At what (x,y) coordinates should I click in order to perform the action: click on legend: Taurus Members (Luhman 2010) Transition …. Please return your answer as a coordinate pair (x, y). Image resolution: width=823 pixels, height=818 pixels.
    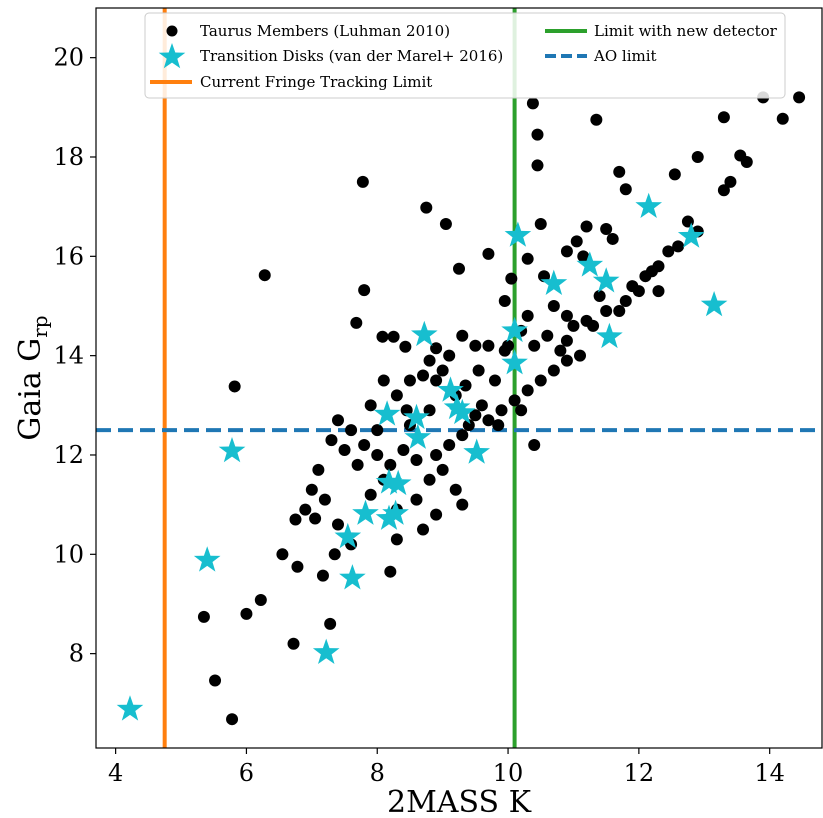
    Looking at the image, I should click on (465, 55).